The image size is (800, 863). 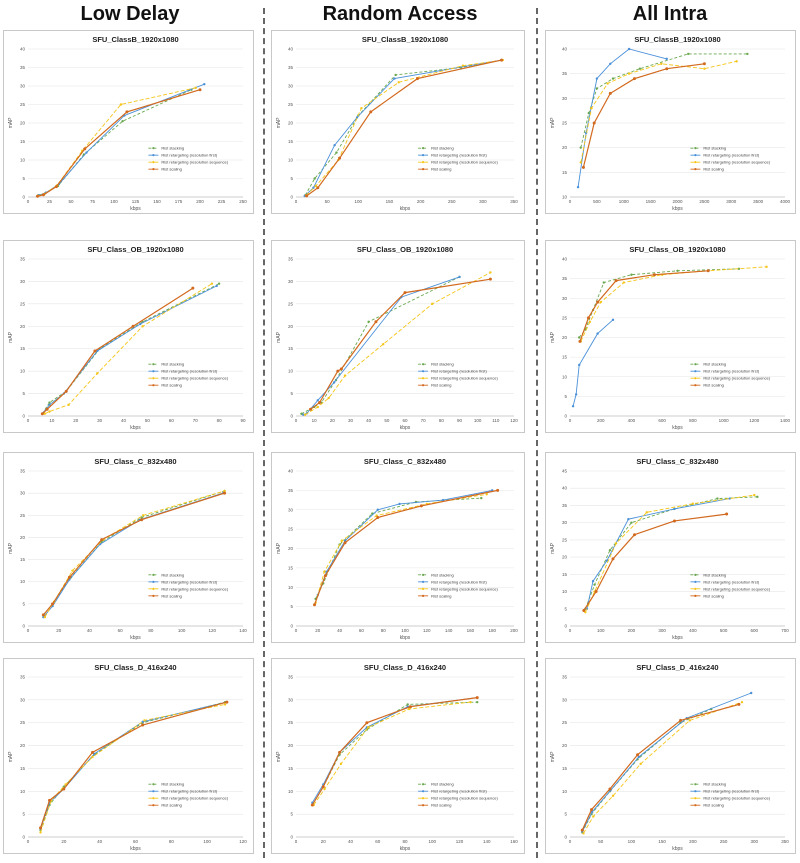 I want to click on y-tick-label: 20, so click(x=291, y=326).